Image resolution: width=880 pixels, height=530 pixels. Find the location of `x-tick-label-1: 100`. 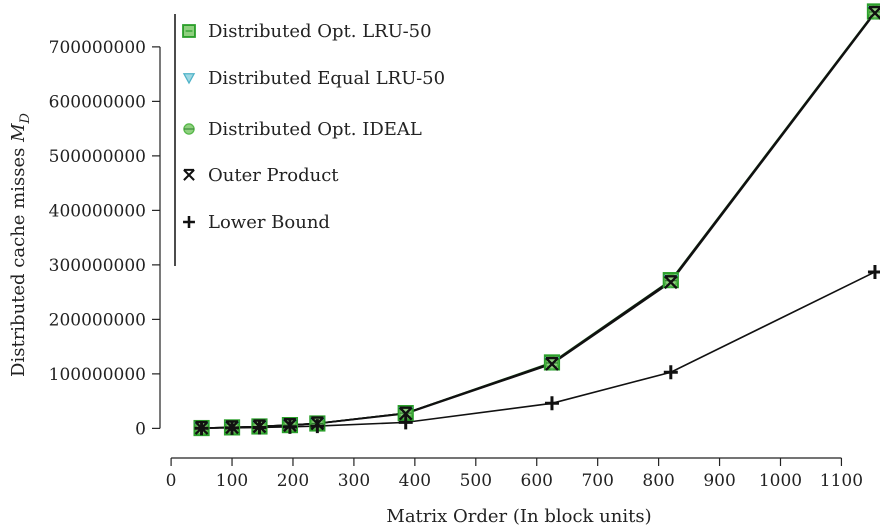

x-tick-label-1: 100 is located at coordinates (232, 481).